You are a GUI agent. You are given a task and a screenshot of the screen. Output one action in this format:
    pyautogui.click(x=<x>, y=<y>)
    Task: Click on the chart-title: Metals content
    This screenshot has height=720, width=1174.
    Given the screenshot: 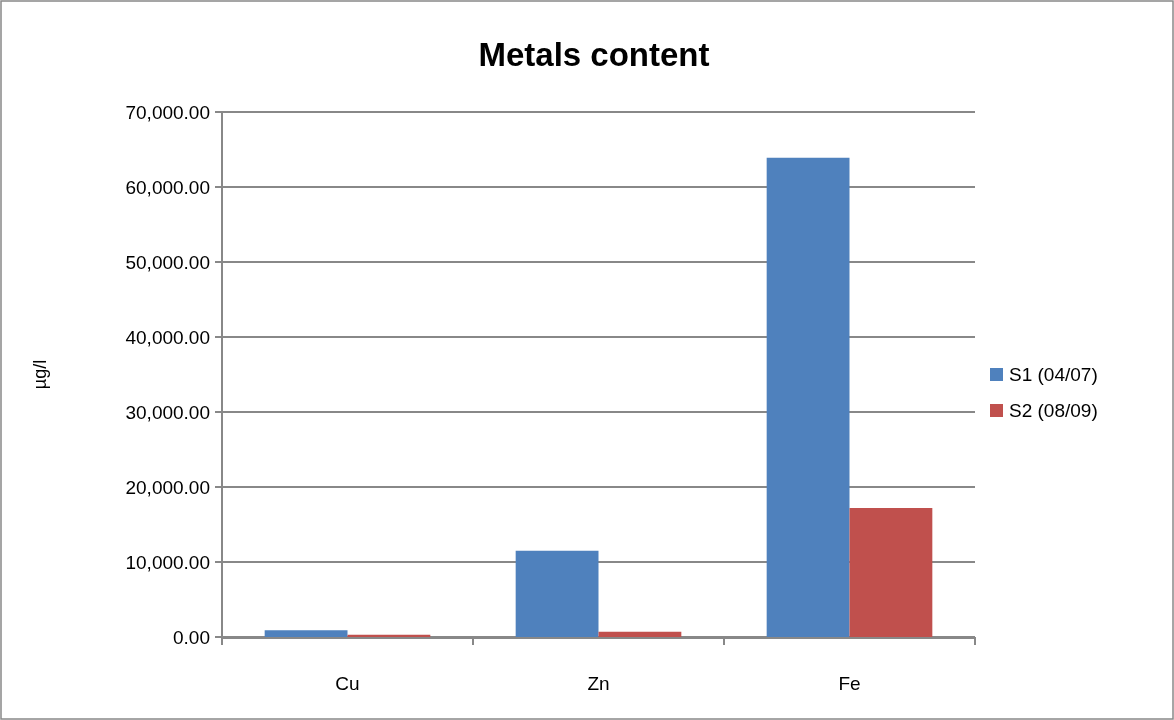 What is the action you would take?
    pyautogui.click(x=594, y=54)
    